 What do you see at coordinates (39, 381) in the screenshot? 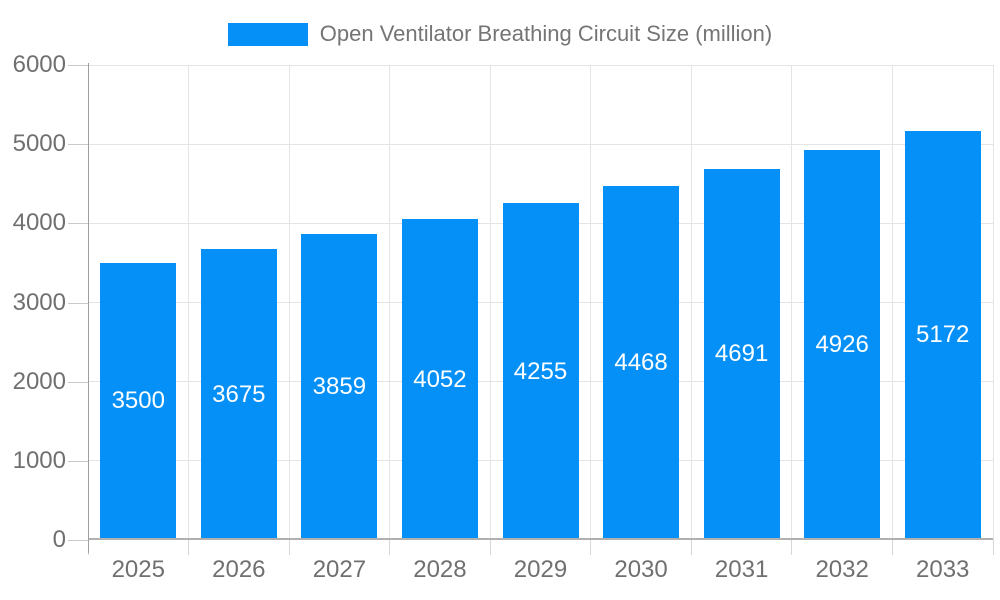
I see `y-axis-tick-label: 2000` at bounding box center [39, 381].